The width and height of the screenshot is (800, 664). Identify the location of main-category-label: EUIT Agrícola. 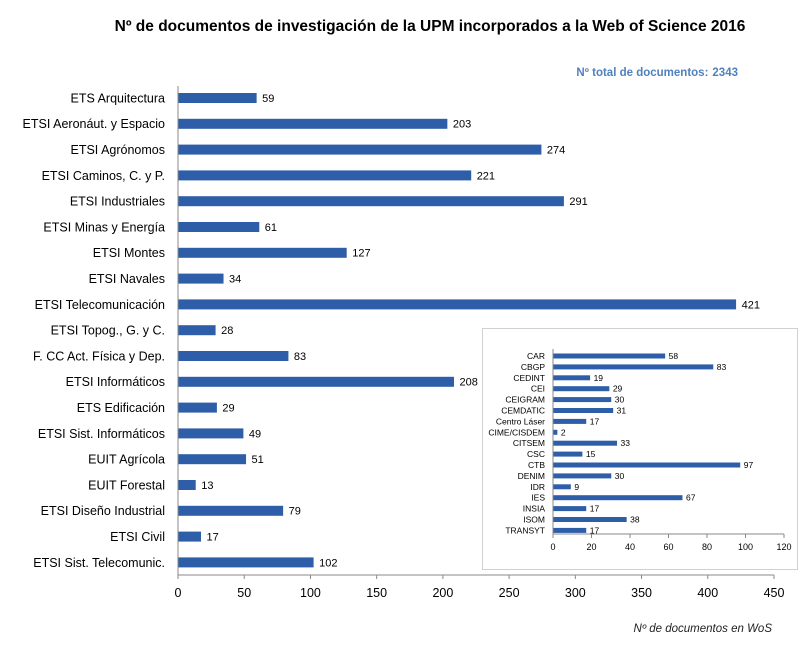
(126, 460).